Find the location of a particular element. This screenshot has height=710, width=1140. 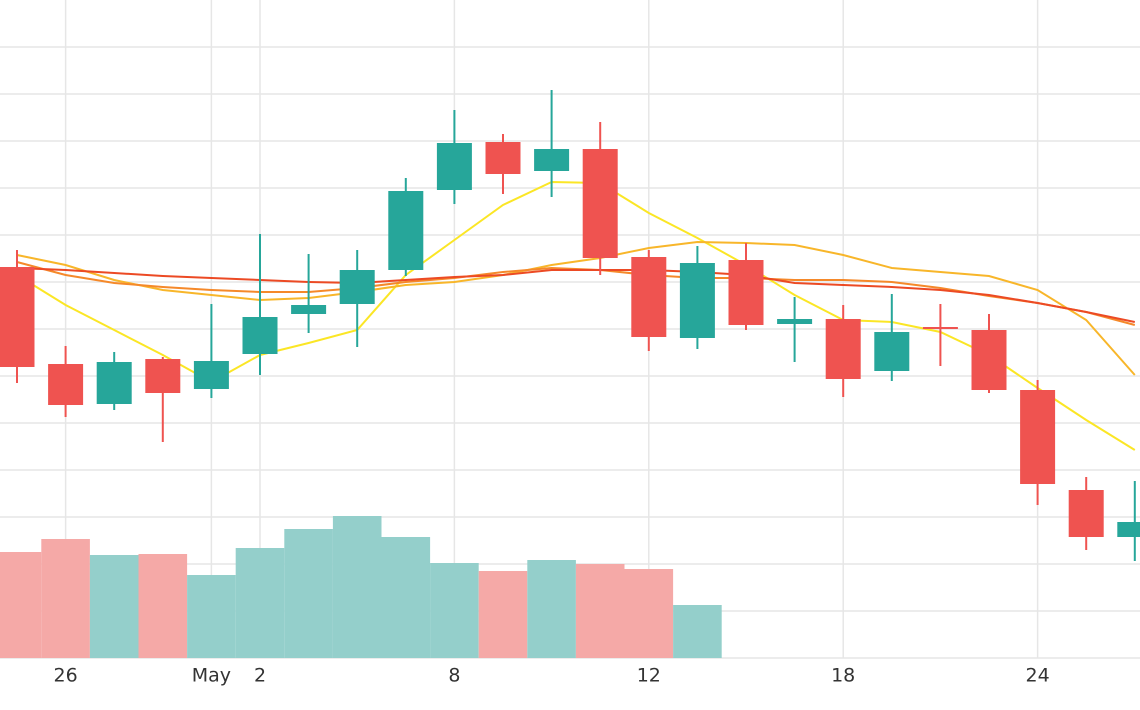

x-tick-label: 8 is located at coordinates (454, 676).